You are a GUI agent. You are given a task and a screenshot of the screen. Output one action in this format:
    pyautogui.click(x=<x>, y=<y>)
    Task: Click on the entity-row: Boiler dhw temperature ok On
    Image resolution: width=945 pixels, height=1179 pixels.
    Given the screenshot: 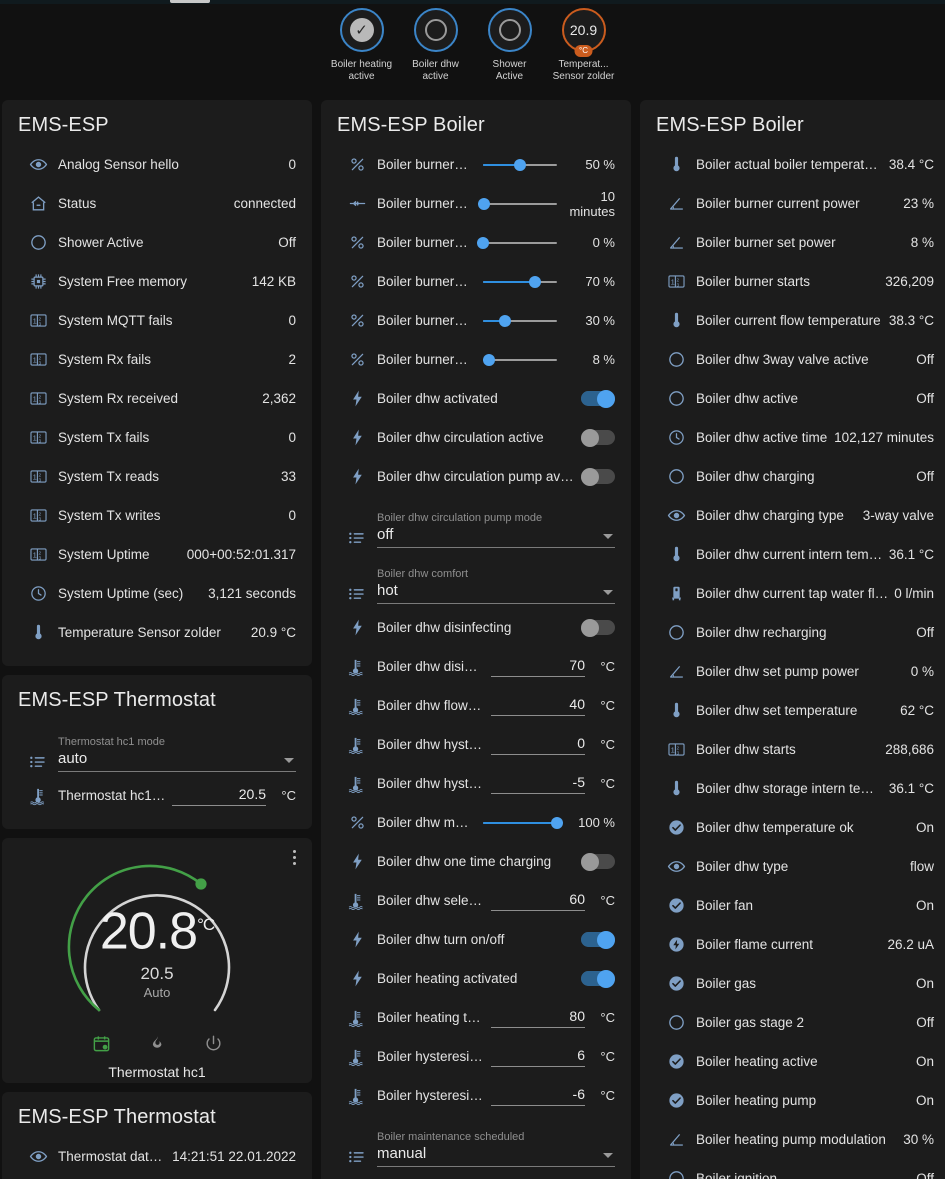 What is the action you would take?
    pyautogui.click(x=795, y=827)
    